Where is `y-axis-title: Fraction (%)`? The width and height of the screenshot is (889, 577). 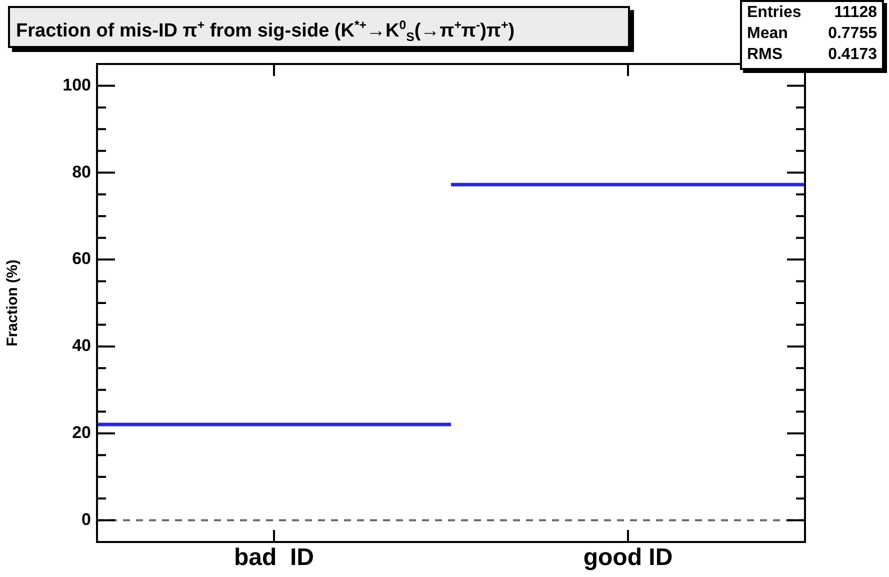
y-axis-title: Fraction (%) is located at coordinates (13, 303).